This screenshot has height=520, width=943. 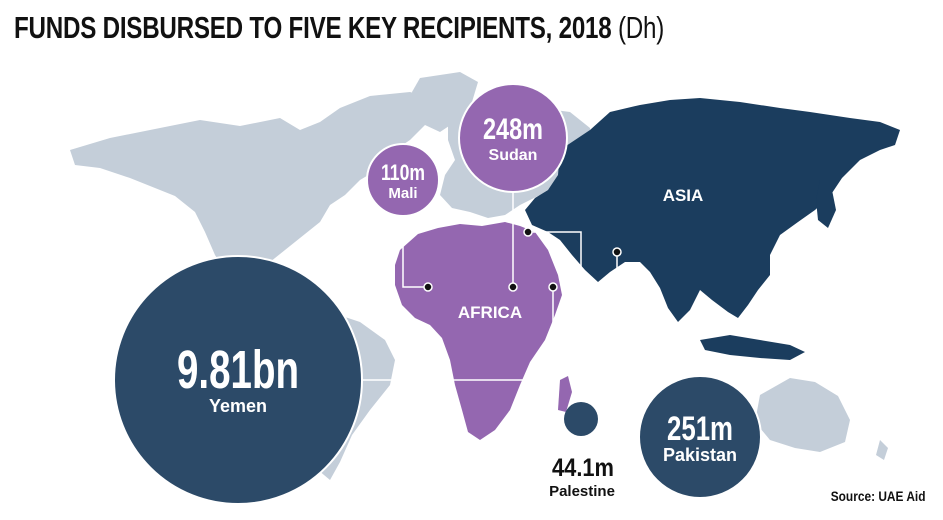 I want to click on new-zealand-landmass, so click(x=882, y=450).